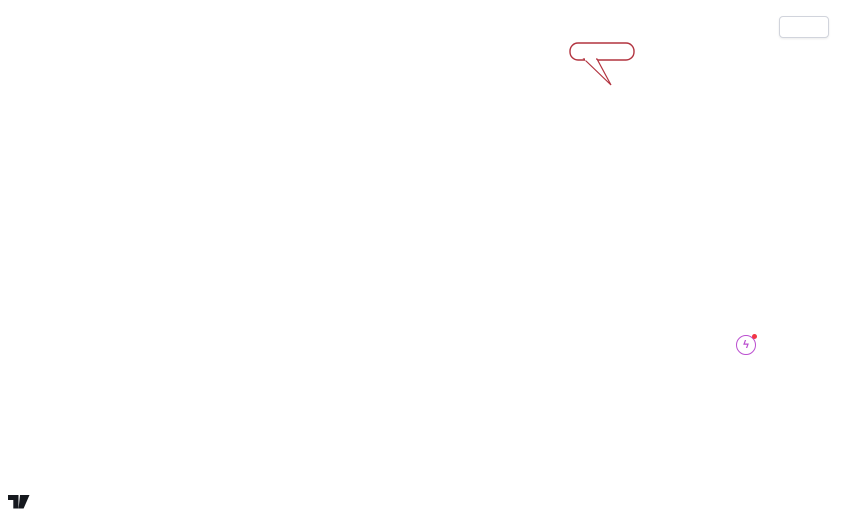 This screenshot has height=525, width=860. Describe the element at coordinates (14, 26) in the screenshot. I see `symbol-ohlc-row` at that location.